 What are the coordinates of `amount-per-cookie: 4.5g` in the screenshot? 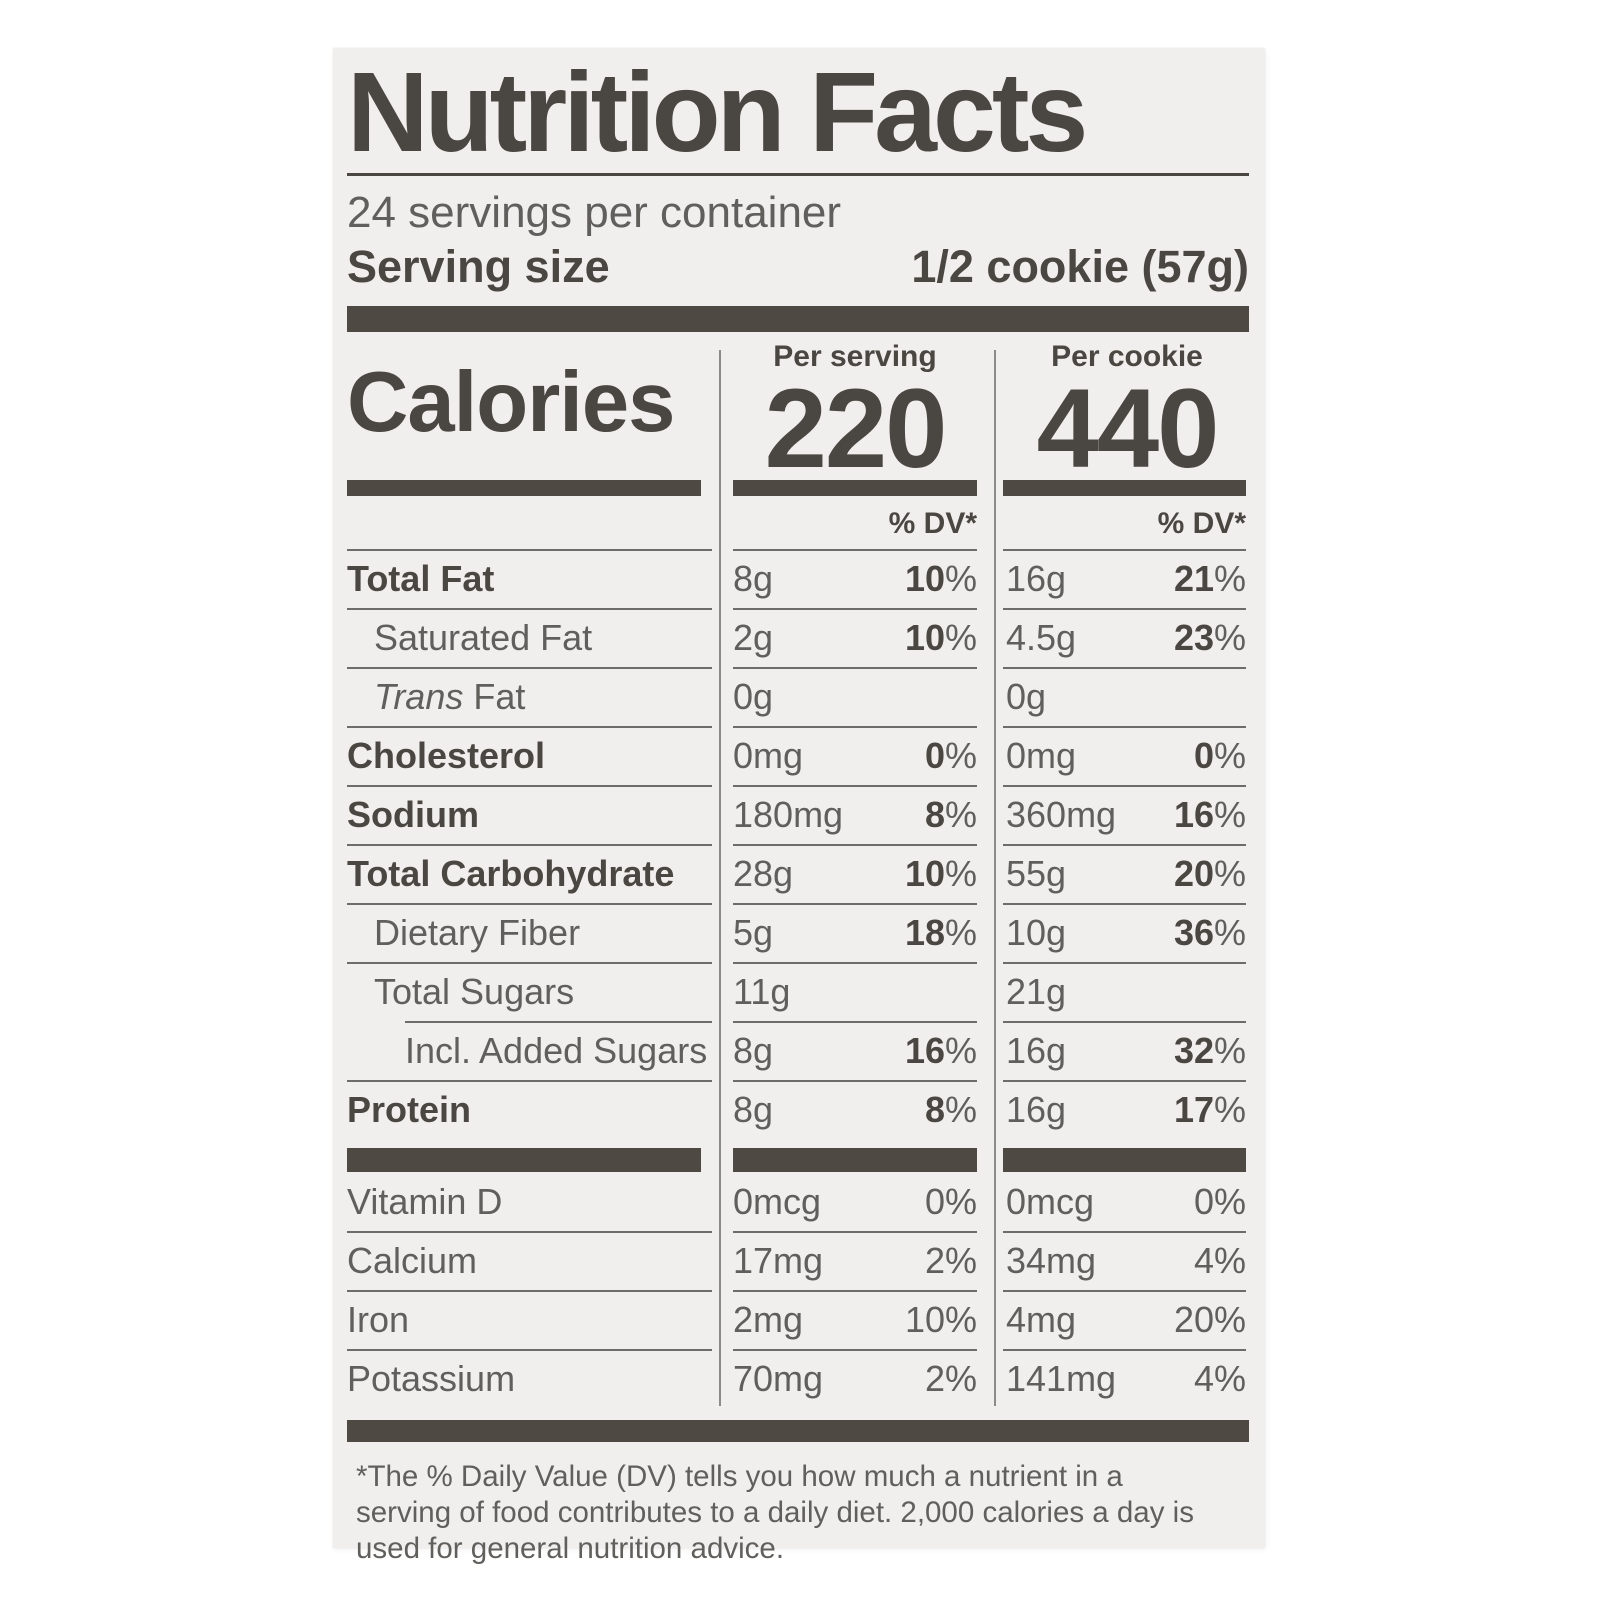 It's located at (1041, 637).